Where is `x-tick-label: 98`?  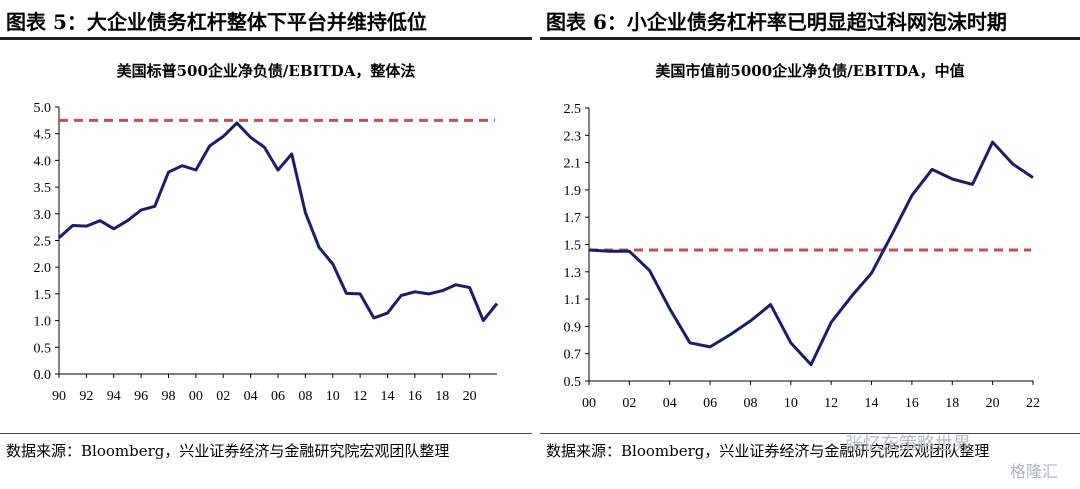
x-tick-label: 98 is located at coordinates (169, 396).